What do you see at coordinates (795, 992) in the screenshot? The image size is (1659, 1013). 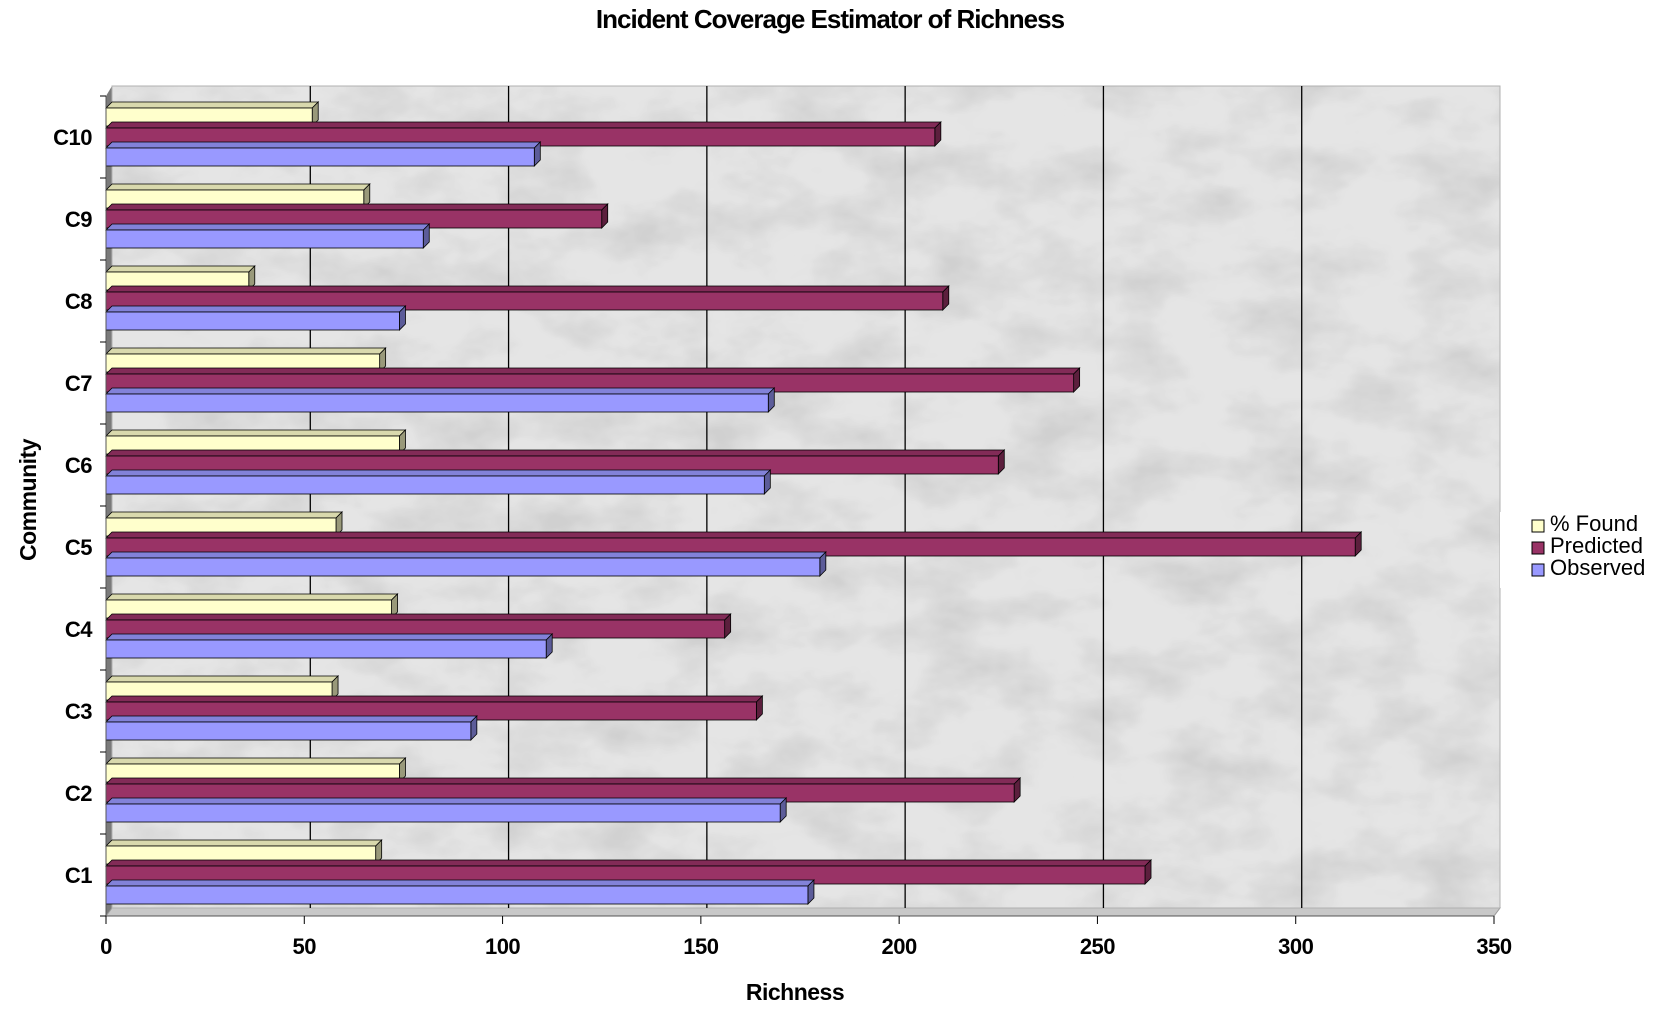 I see `x-axis-title: Richness` at bounding box center [795, 992].